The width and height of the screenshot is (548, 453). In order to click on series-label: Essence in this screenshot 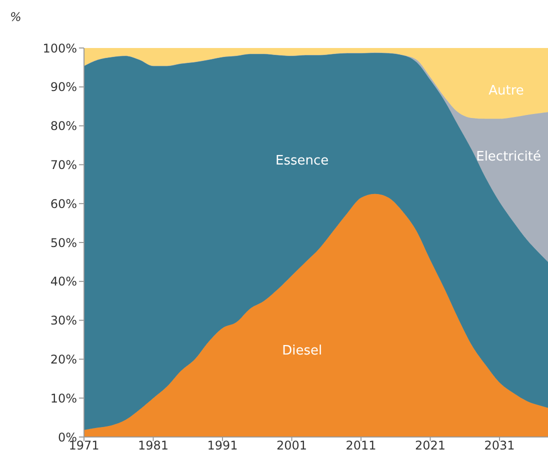, I will do `click(302, 160)`.